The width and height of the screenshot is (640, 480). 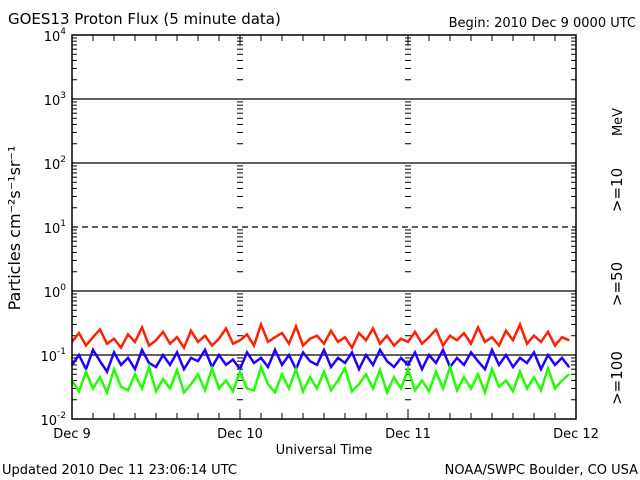 What do you see at coordinates (55, 100) in the screenshot?
I see `y-tick-label: 10³` at bounding box center [55, 100].